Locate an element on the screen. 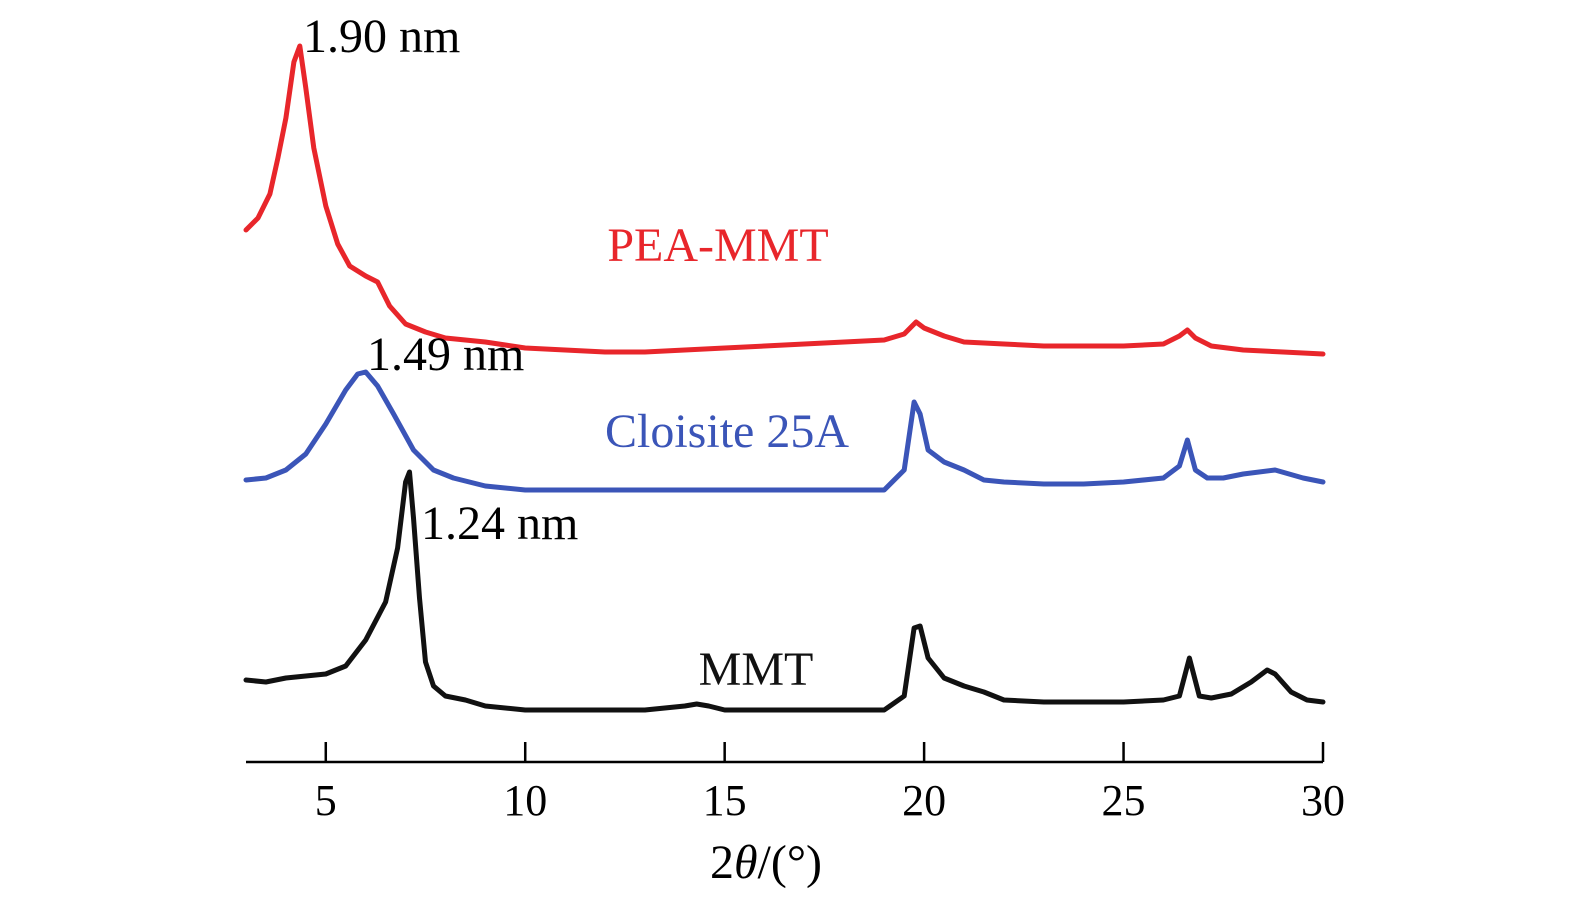  x-axis-label: 2θ/(°) is located at coordinates (766, 862).